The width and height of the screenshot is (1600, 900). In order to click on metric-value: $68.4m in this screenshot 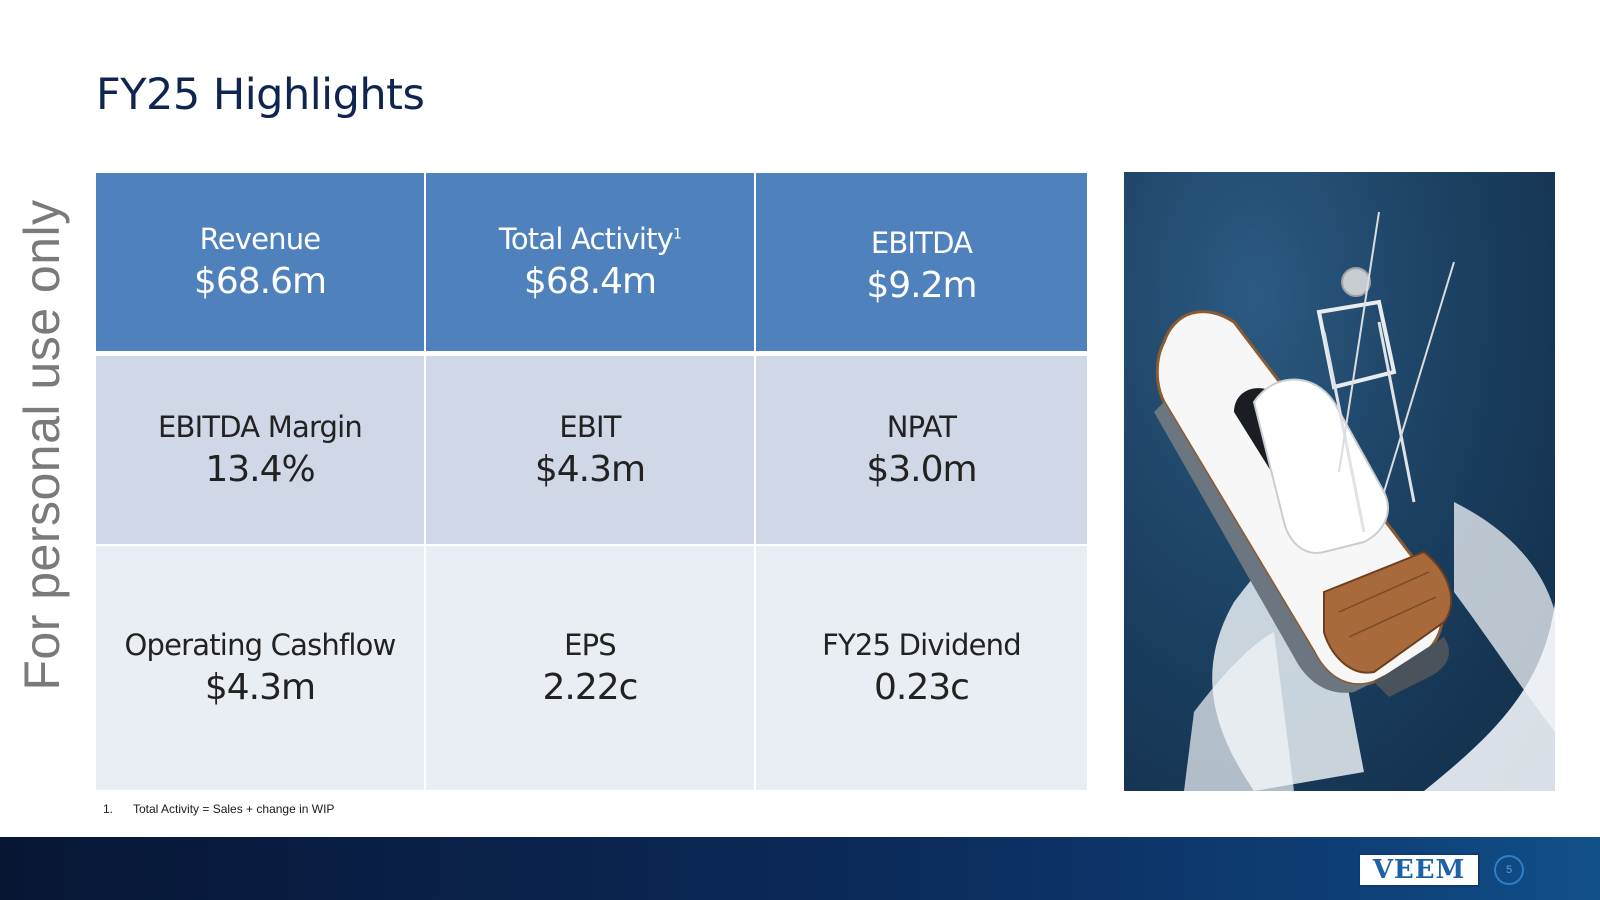, I will do `click(590, 281)`.